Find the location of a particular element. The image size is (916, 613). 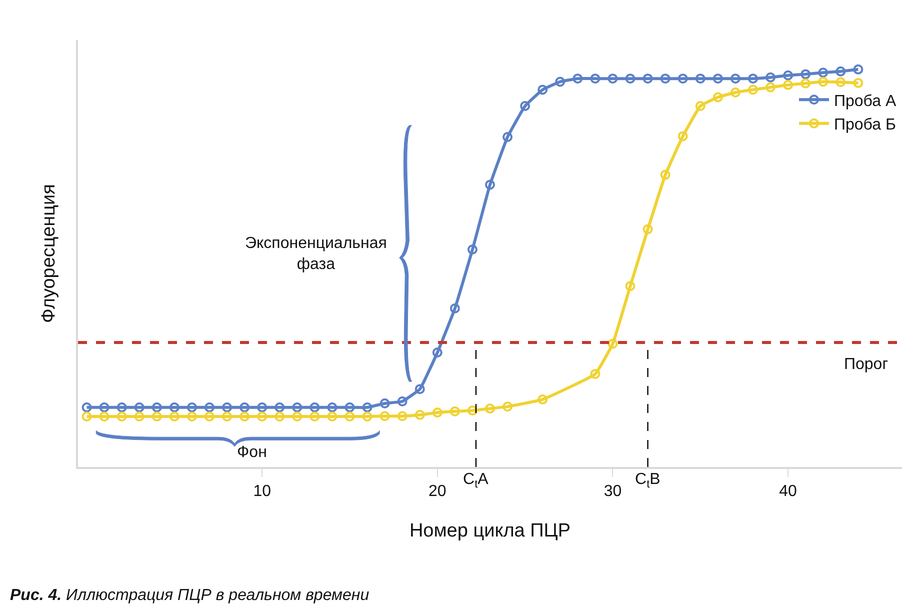

text: Иллюстрация ПЦР в реальном времени is located at coordinates (218, 595).